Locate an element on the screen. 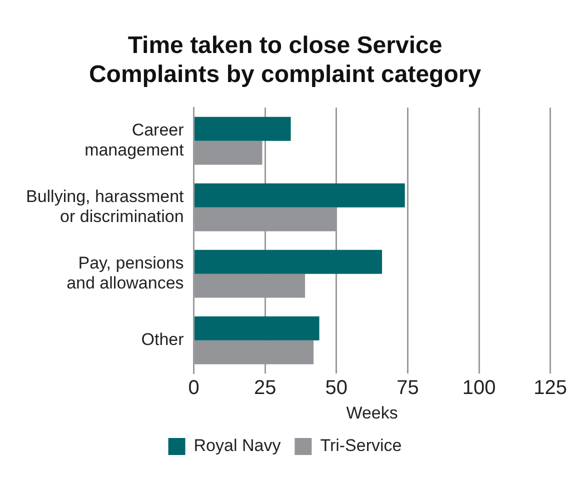  y-tick-label: Career management is located at coordinates (134, 140).